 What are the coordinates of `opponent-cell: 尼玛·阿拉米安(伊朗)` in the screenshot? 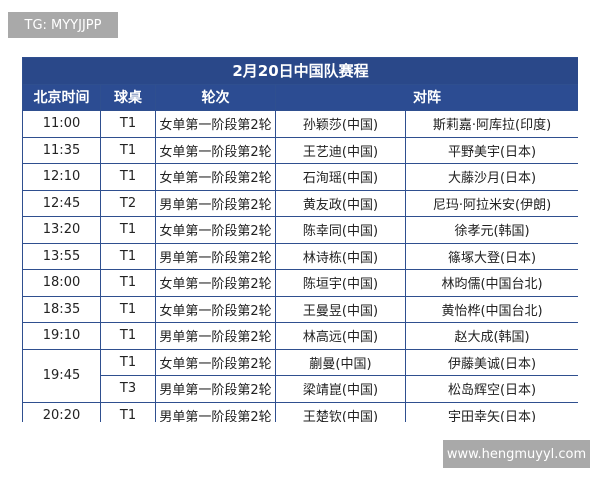 It's located at (491, 203).